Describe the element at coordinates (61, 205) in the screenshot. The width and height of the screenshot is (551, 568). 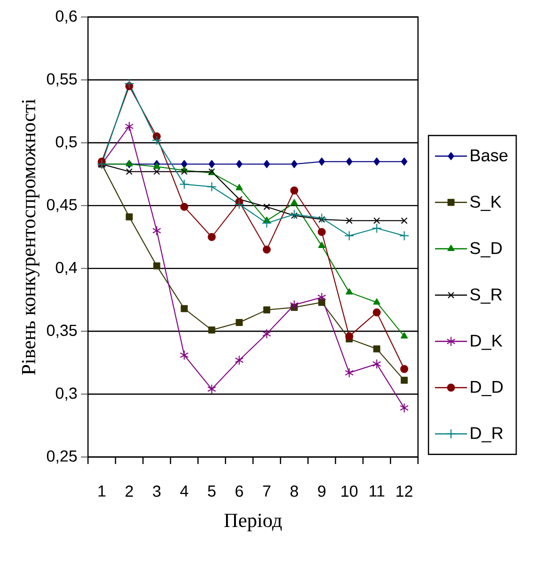
I see `y-tick-label: 0,45` at that location.